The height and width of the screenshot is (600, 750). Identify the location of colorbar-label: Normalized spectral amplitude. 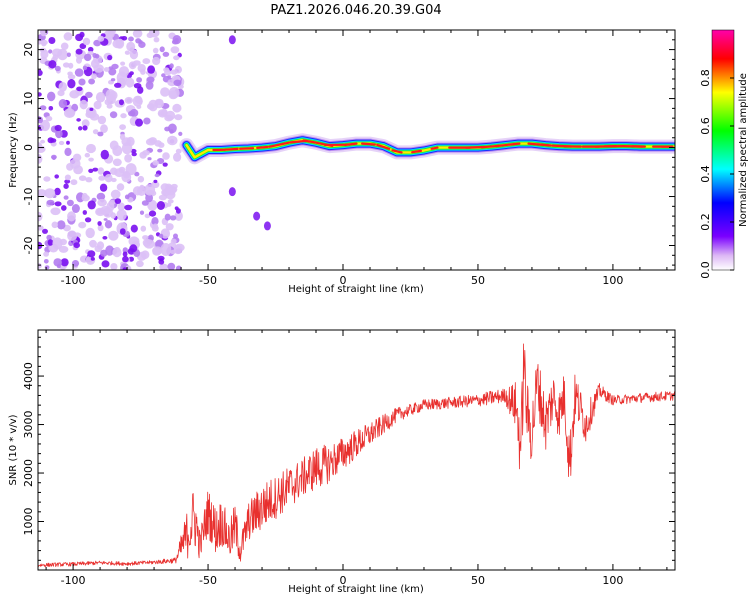
(743, 150).